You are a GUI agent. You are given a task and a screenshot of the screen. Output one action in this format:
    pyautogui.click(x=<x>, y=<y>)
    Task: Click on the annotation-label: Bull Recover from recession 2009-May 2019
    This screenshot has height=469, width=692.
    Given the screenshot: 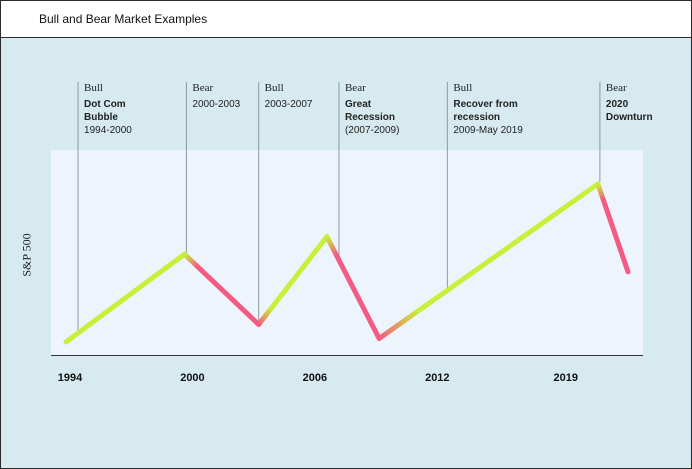 What is the action you would take?
    pyautogui.click(x=513, y=109)
    